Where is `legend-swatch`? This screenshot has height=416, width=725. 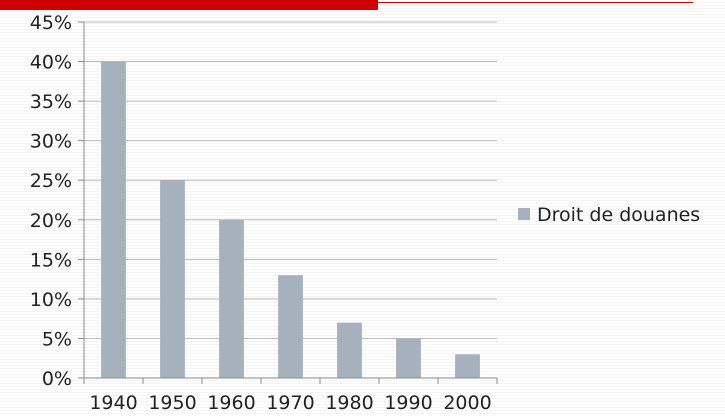
legend-swatch is located at coordinates (524, 214).